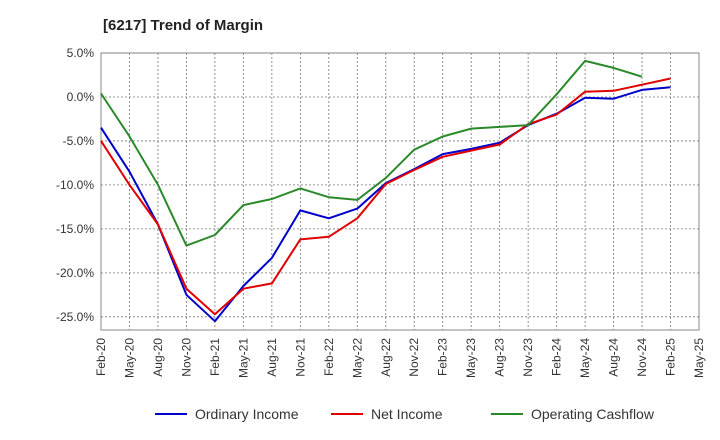 The image size is (720, 440). Describe the element at coordinates (593, 414) in the screenshot. I see `legend-label: Operating Cashflow` at that location.